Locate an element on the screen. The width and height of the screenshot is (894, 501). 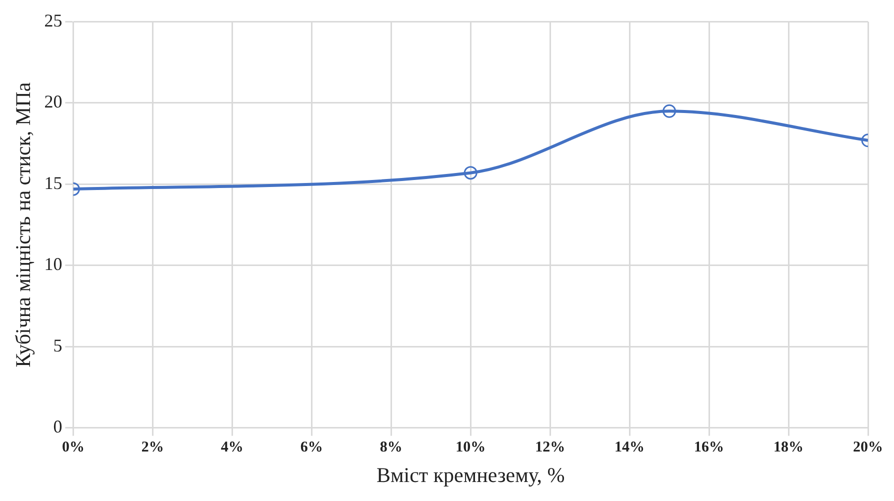
y-axis-title: Кубічна міцність на стиск, МПа is located at coordinates (23, 225).